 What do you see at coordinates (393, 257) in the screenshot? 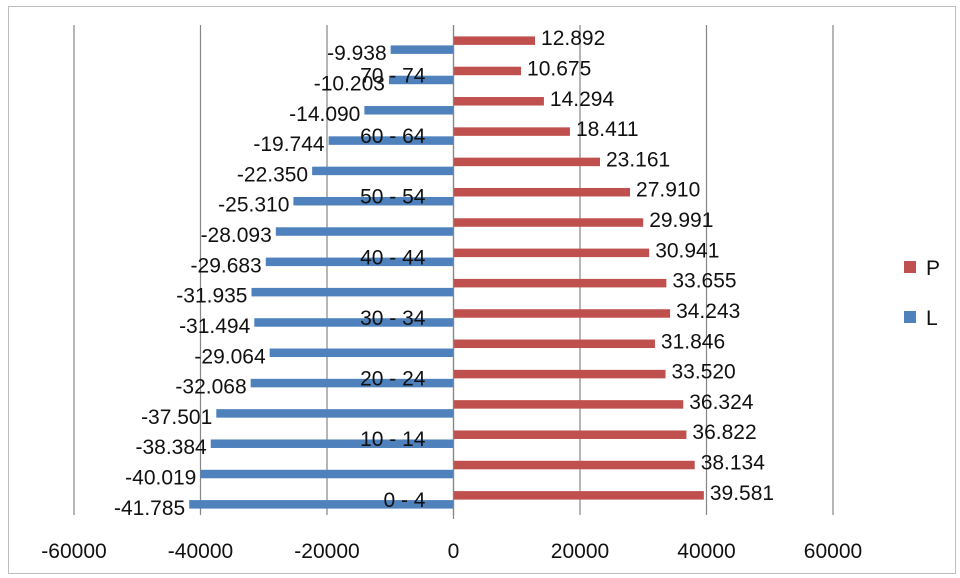
I see `category-label: 40 - 44` at bounding box center [393, 257].